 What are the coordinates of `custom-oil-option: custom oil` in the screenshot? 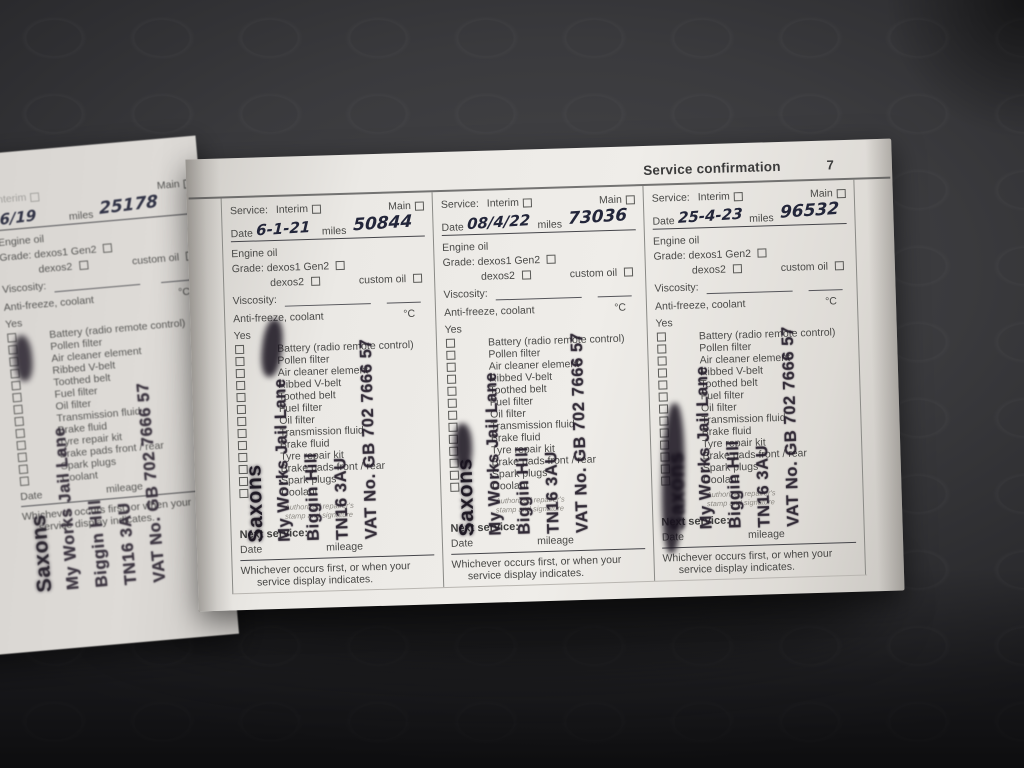 It's located at (393, 280).